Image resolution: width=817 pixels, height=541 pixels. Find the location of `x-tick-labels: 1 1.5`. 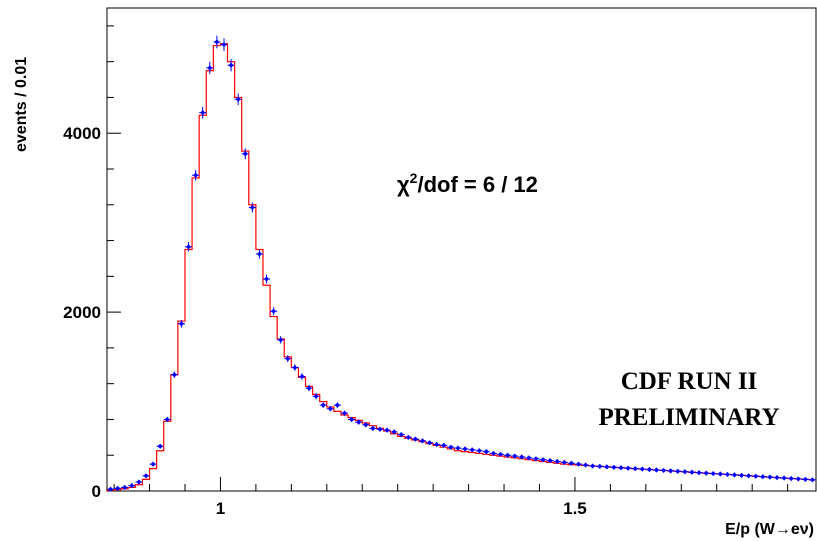

x-tick-labels: 1 1.5 is located at coordinates (401, 508).